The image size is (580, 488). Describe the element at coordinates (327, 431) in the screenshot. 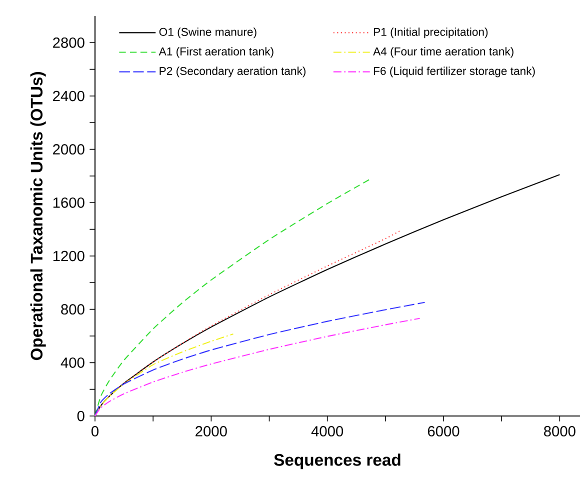

I see `x-tick-label: 4000` at that location.